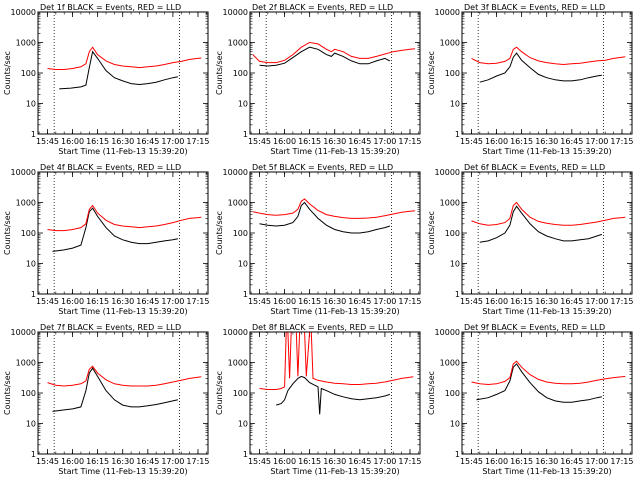 The width and height of the screenshot is (640, 480). I want to click on chart-title: Det 3f BLACK = Events, RED = LLD, so click(534, 7).